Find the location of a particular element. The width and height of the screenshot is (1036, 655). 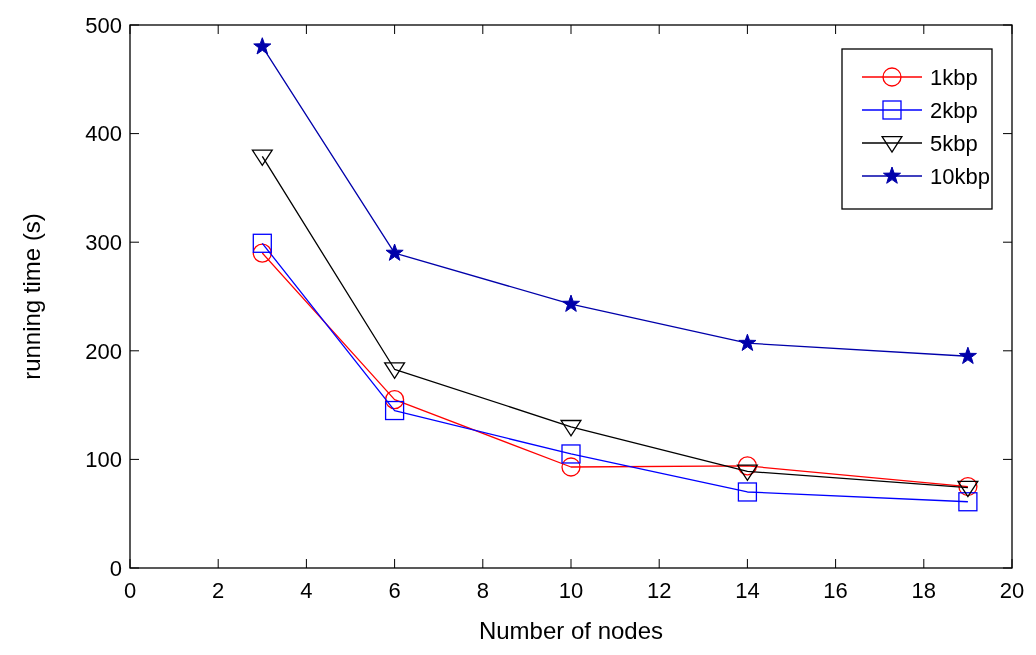

y-axis-title: running time (s) is located at coordinates (31, 296).